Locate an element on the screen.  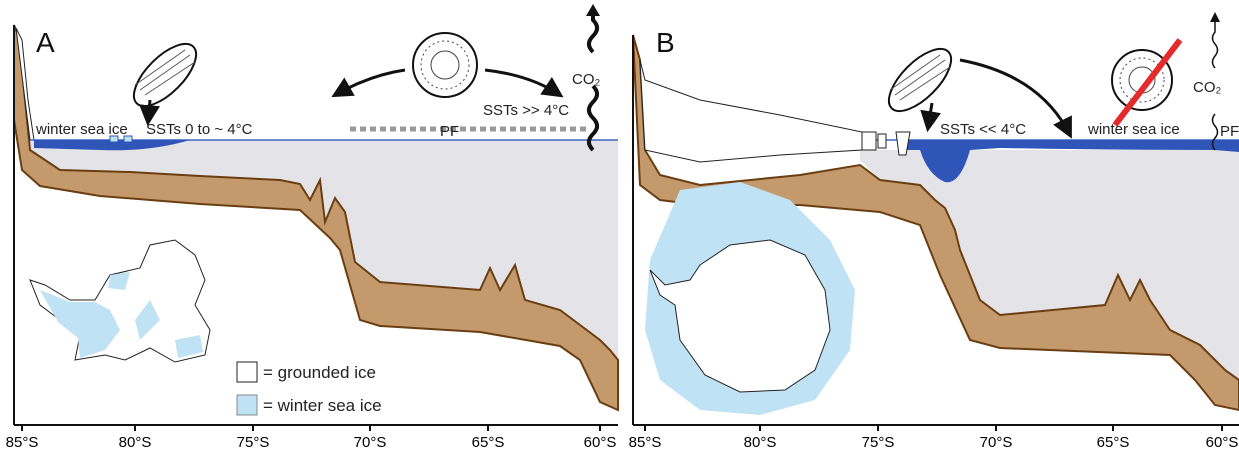
ice-shelf is located at coordinates (751, 111).